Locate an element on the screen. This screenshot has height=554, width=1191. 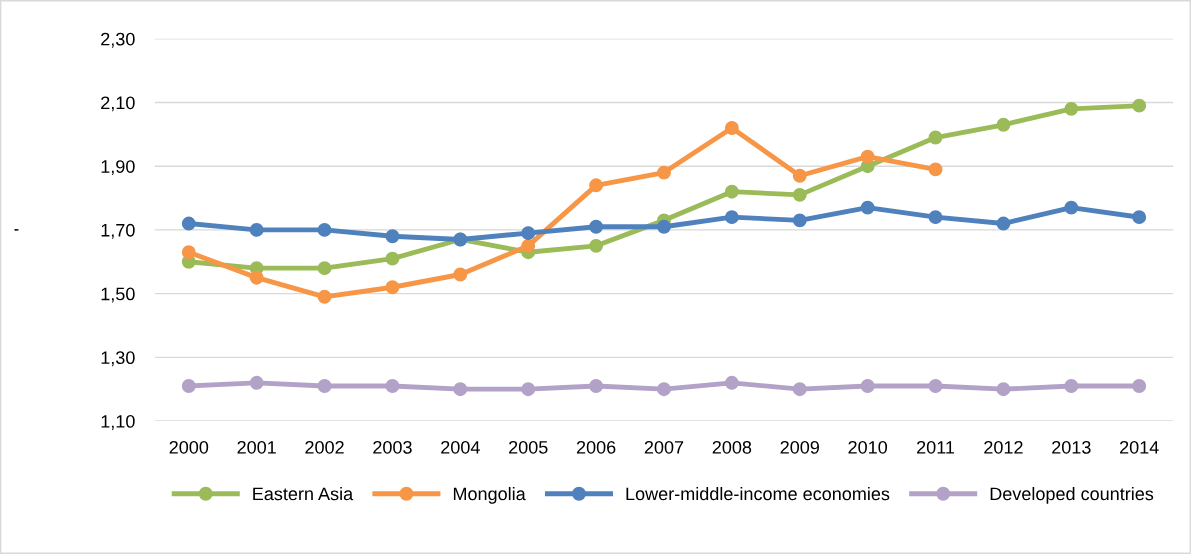
x-tick-label: 2013 is located at coordinates (1071, 447).